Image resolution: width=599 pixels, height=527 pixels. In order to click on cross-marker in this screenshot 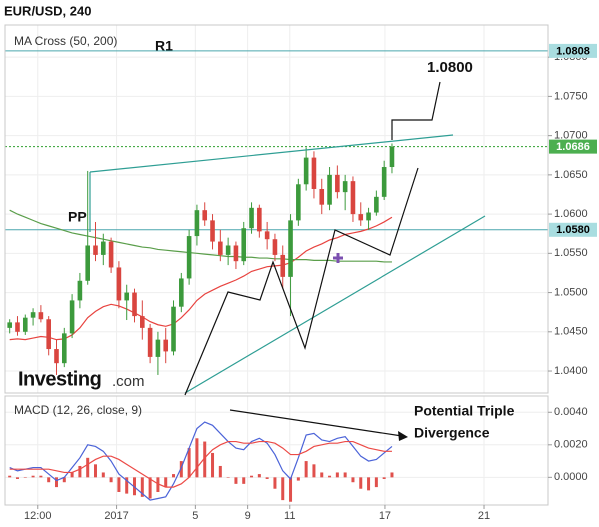, I will do `click(338, 258)`.